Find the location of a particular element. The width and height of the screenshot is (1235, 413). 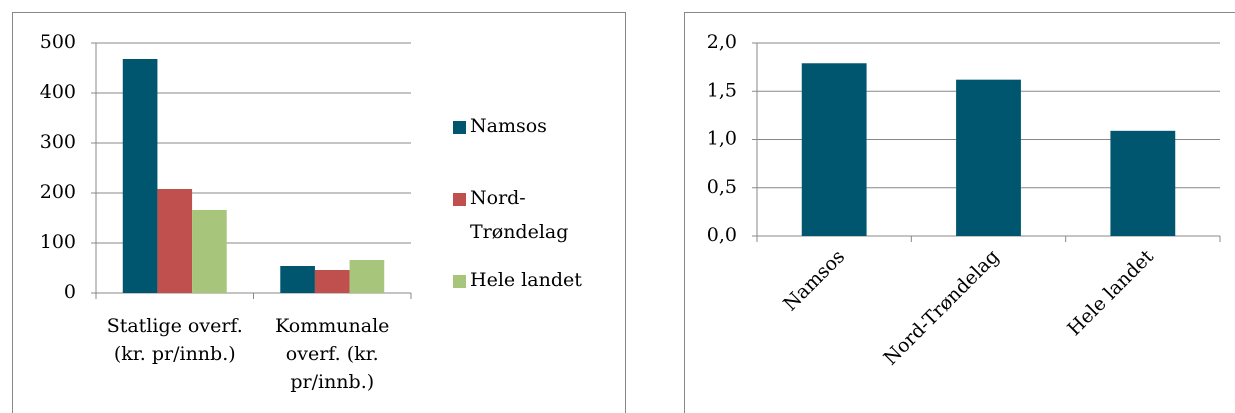

legend-label: Nord- Trøndelag is located at coordinates (519, 215).